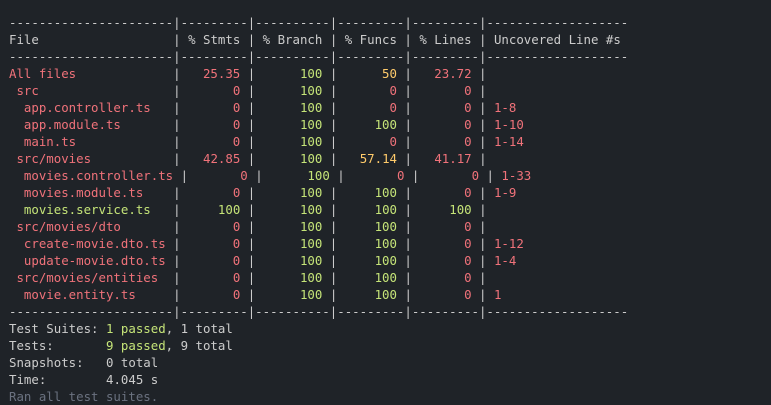  Describe the element at coordinates (505, 192) in the screenshot. I see `uncovered-lines: 1-9` at that location.